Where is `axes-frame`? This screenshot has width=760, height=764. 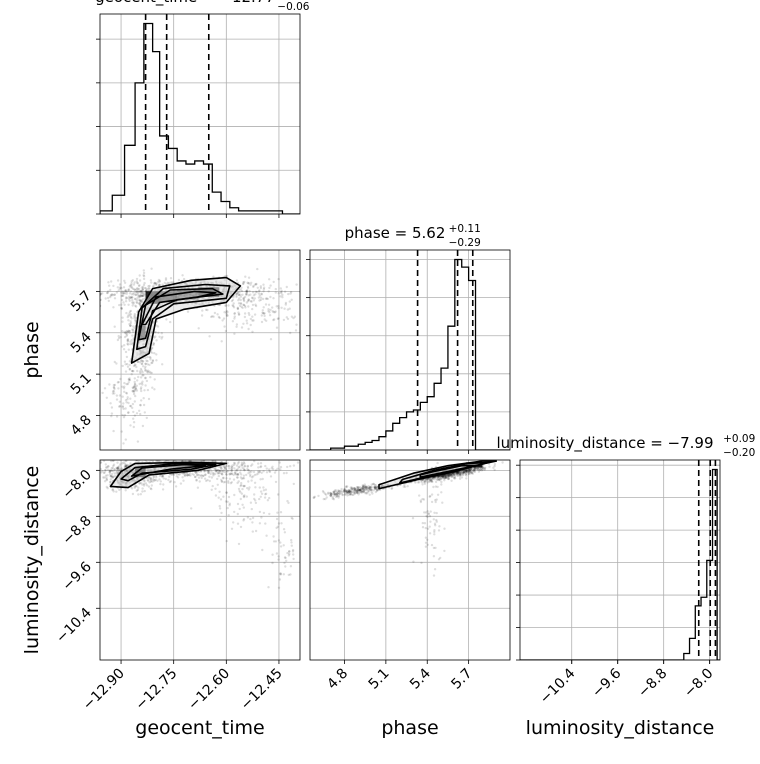
axes-frame is located at coordinates (410, 350).